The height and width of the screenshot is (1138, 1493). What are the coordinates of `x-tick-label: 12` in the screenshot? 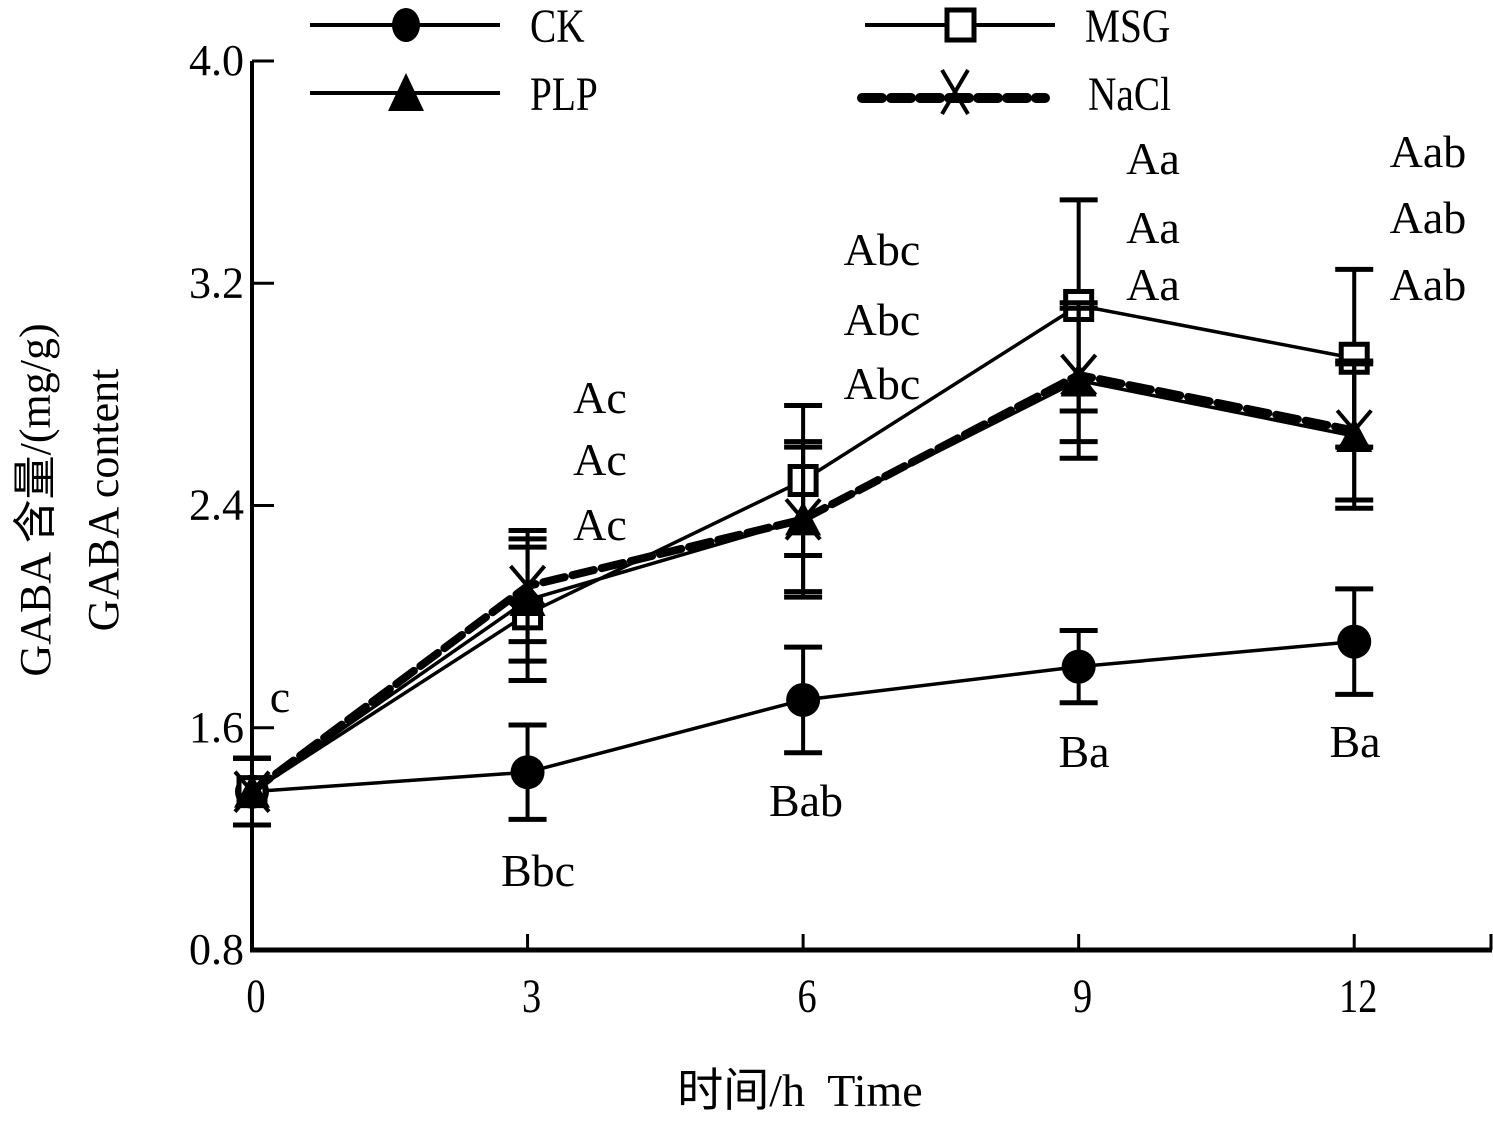 It's located at (1358, 996).